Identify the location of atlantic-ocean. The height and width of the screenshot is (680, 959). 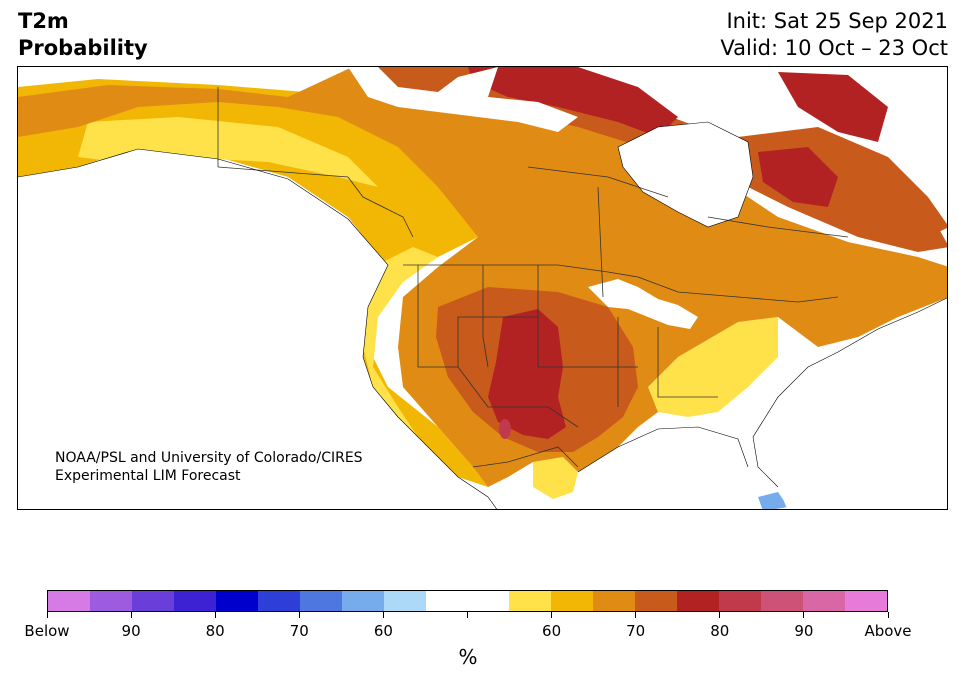
(850, 403).